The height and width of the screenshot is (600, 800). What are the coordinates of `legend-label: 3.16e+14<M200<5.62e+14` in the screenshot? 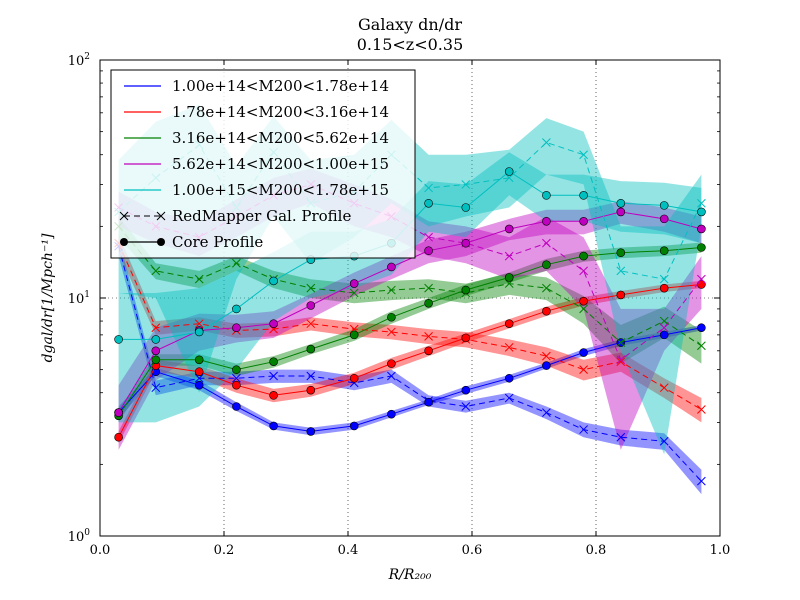 It's located at (280, 138).